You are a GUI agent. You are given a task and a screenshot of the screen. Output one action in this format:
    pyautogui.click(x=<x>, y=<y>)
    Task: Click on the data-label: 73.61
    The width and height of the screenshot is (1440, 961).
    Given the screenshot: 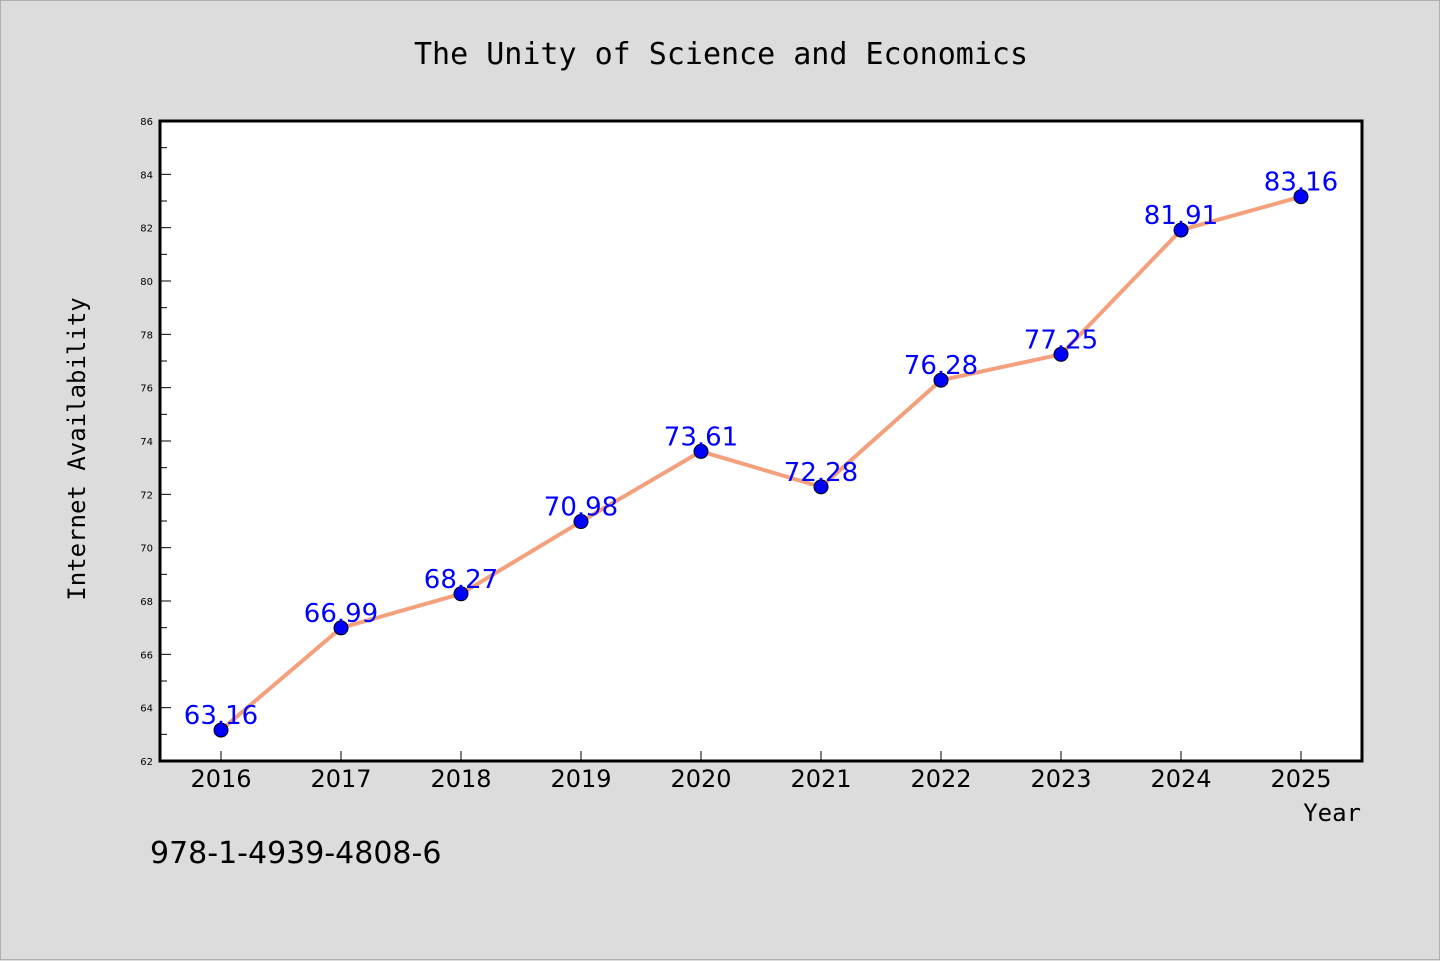 What is the action you would take?
    pyautogui.click(x=701, y=437)
    